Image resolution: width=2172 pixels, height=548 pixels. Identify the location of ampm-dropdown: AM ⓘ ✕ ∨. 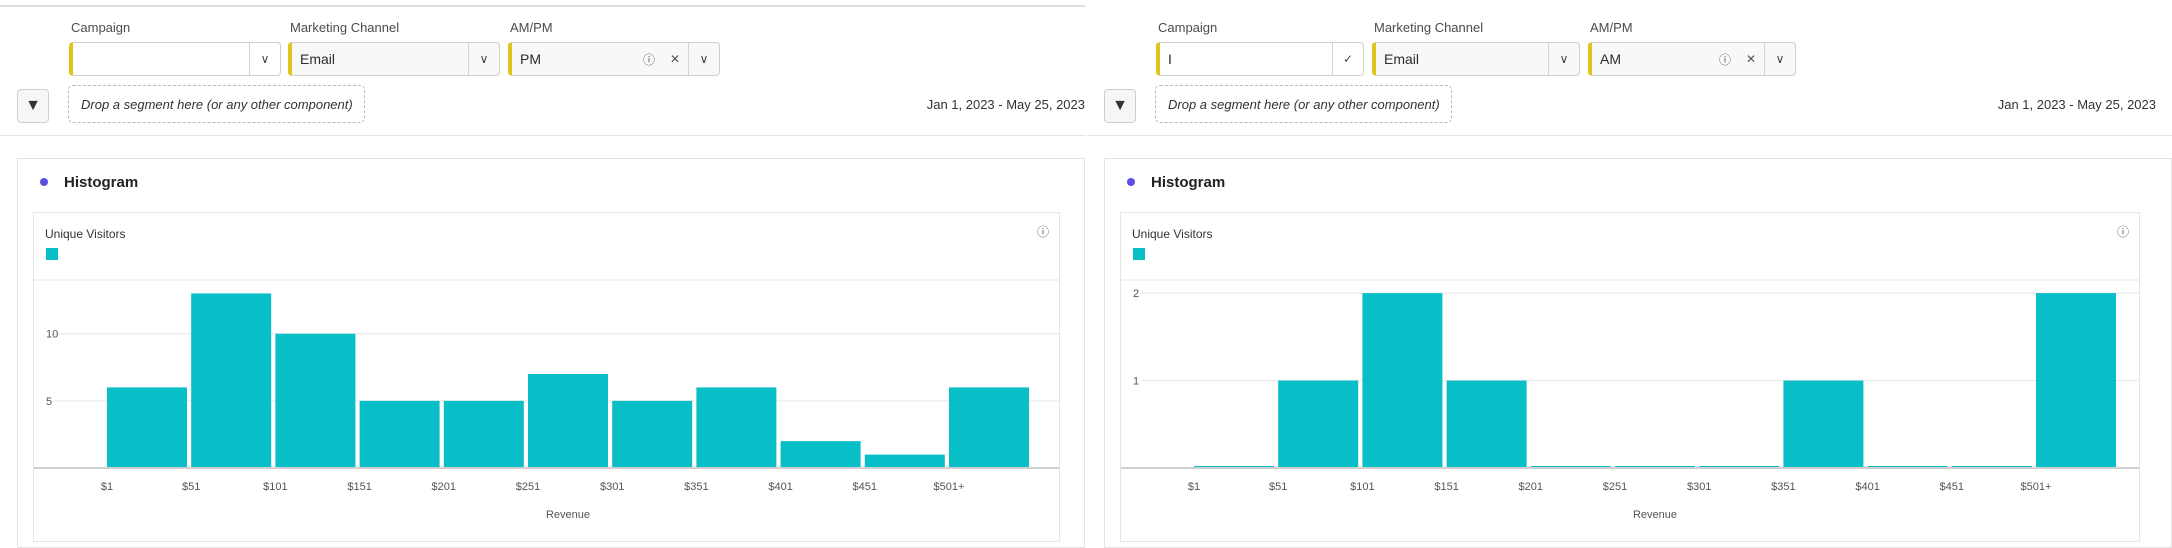
(1692, 59).